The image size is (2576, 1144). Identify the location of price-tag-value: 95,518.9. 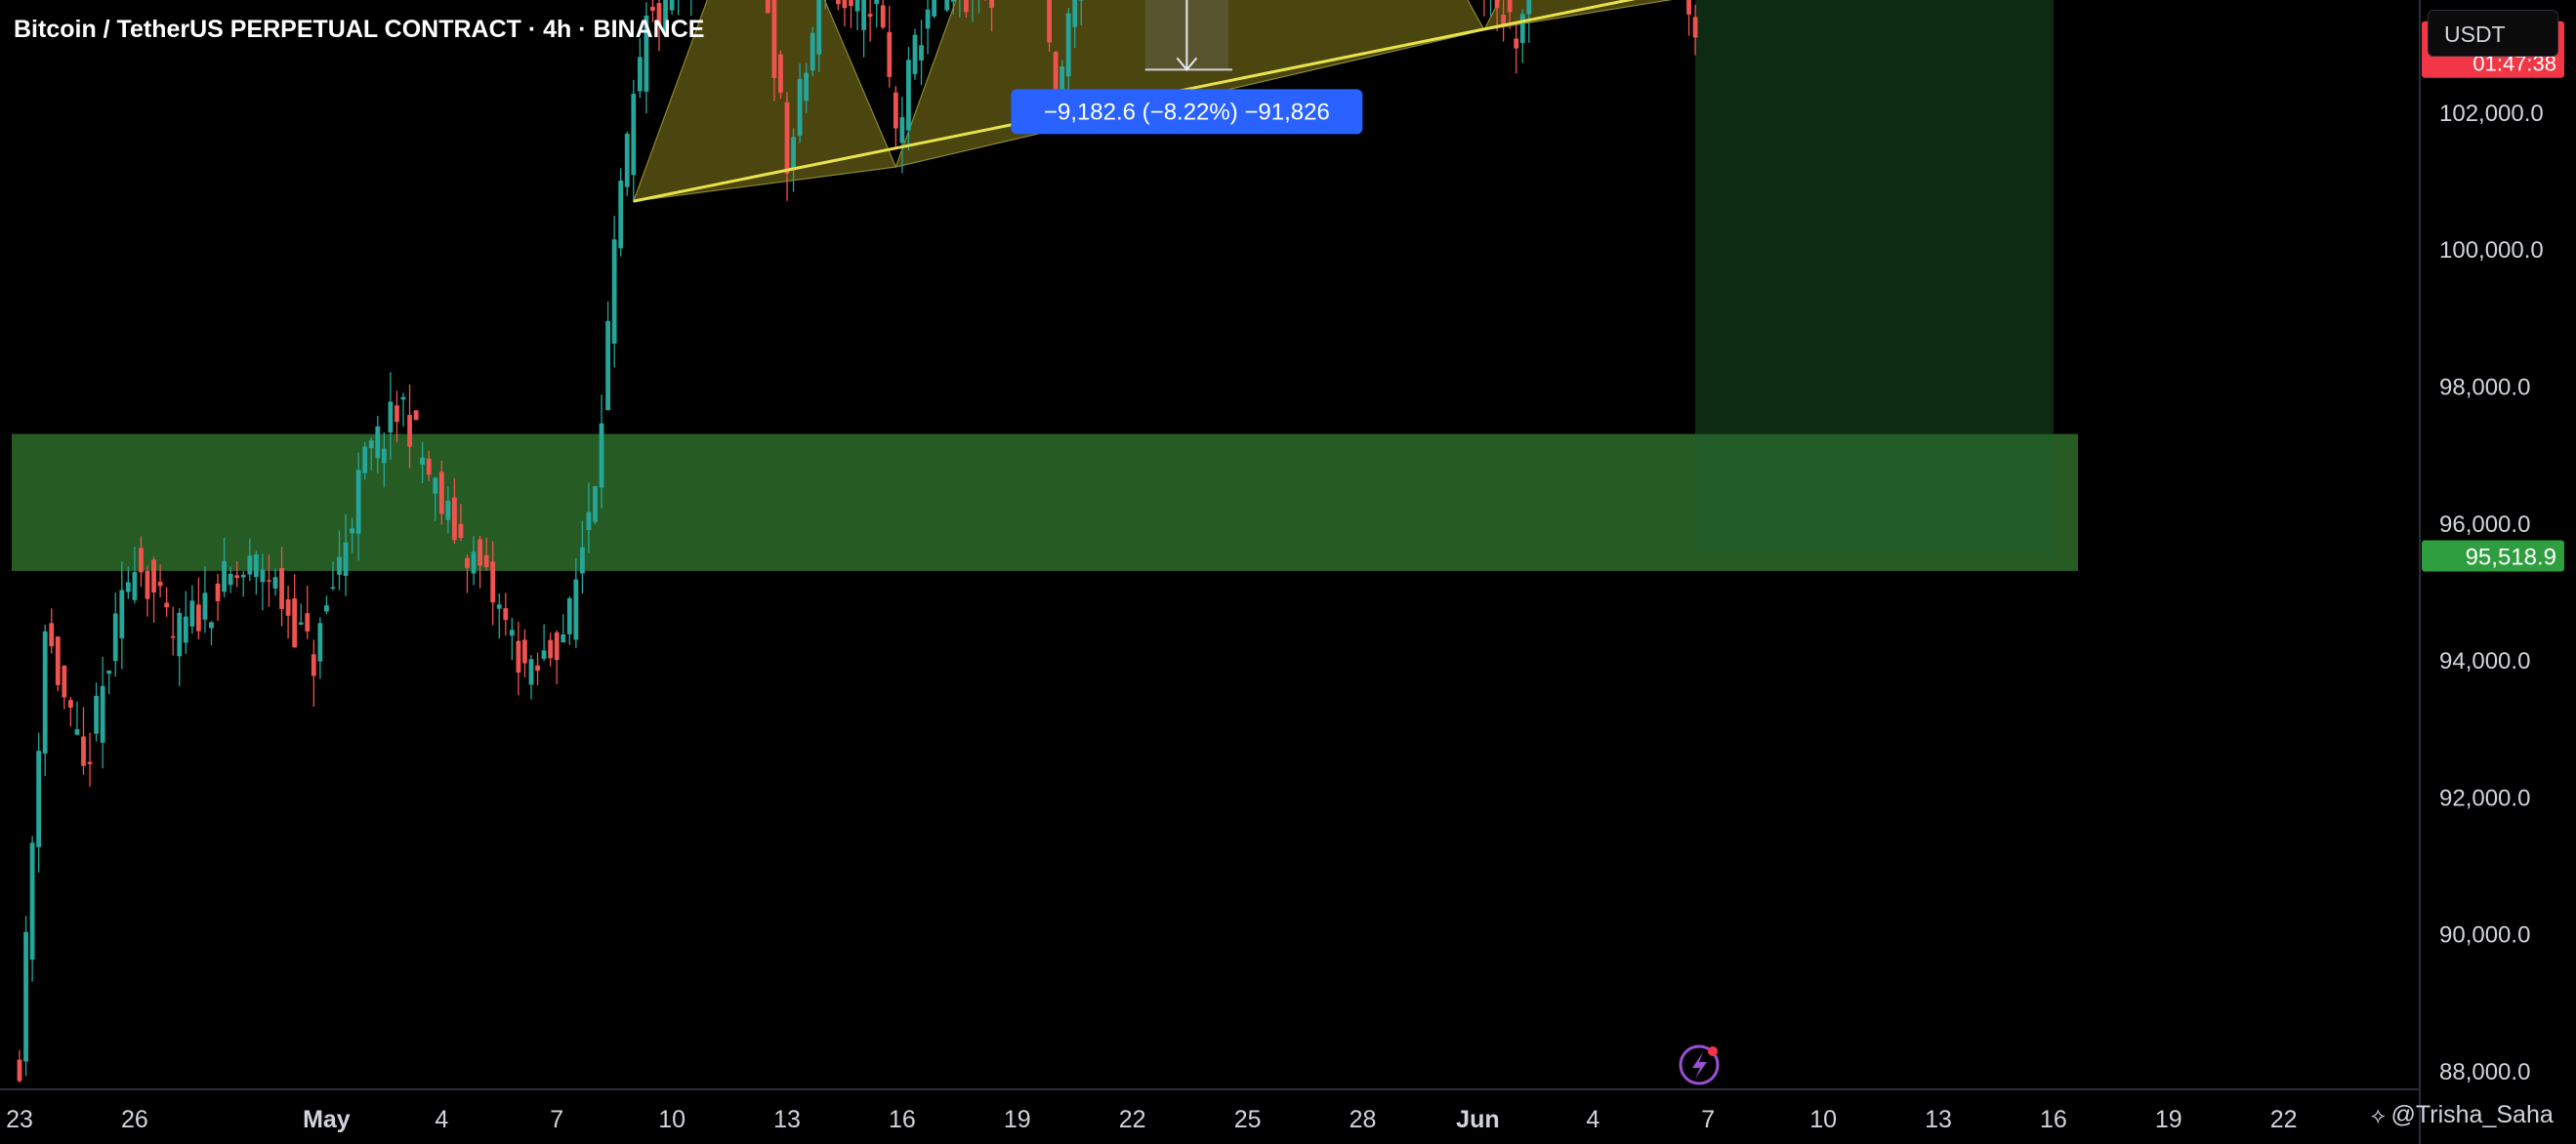
(2511, 558).